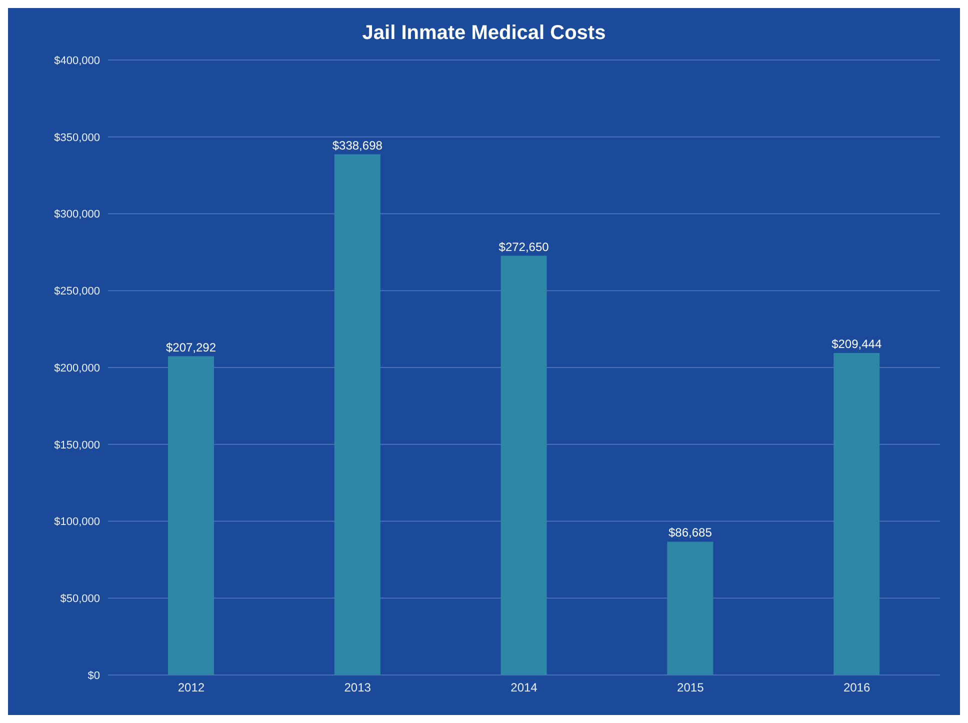  What do you see at coordinates (857, 343) in the screenshot?
I see `data-label: $209,444` at bounding box center [857, 343].